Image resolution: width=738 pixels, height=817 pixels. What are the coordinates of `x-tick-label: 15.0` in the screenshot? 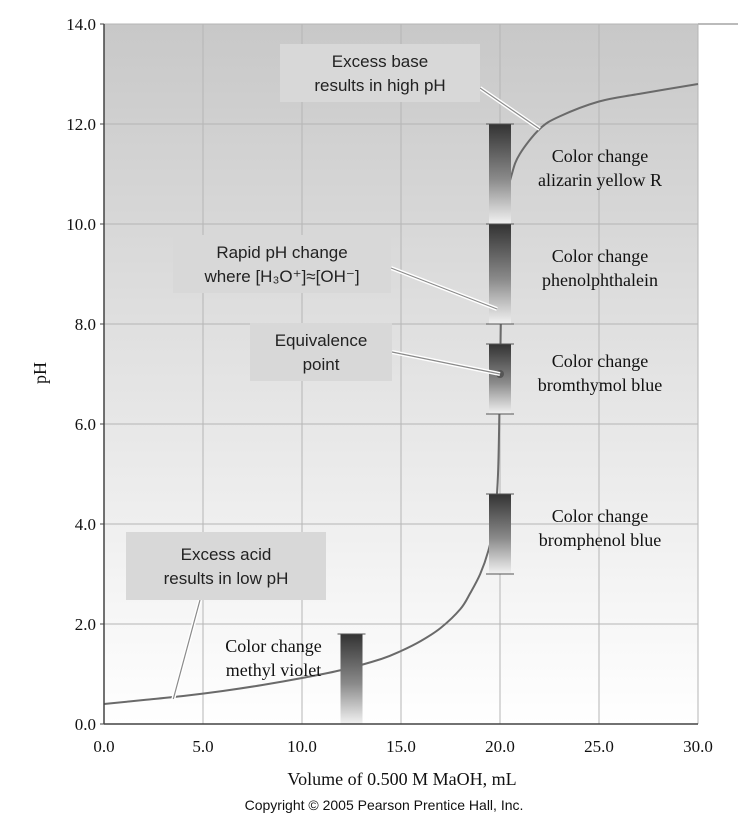 It's located at (401, 746).